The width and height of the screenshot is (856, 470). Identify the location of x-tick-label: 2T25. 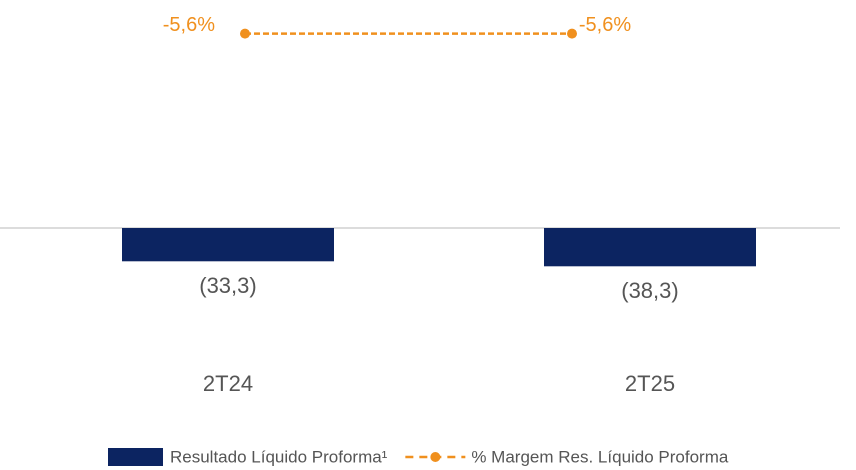
(650, 383).